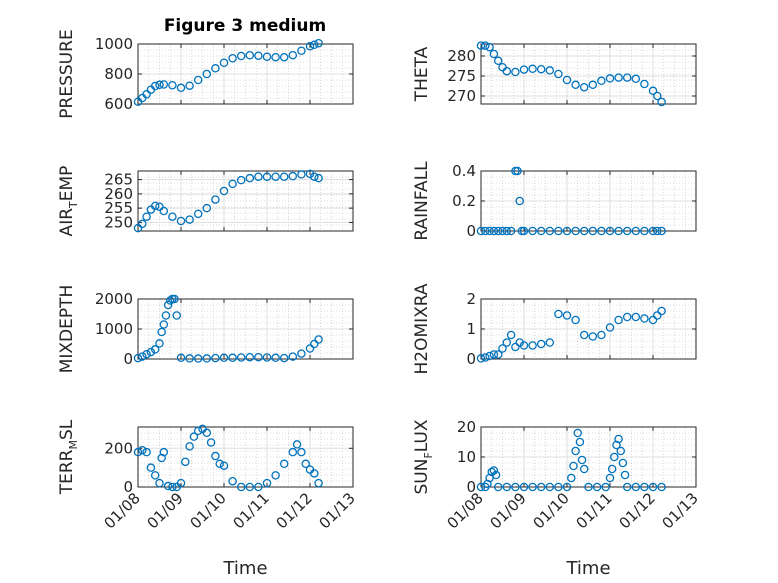 The width and height of the screenshot is (778, 583). Describe the element at coordinates (114, 44) in the screenshot. I see `y-tick-label: 1000` at that location.